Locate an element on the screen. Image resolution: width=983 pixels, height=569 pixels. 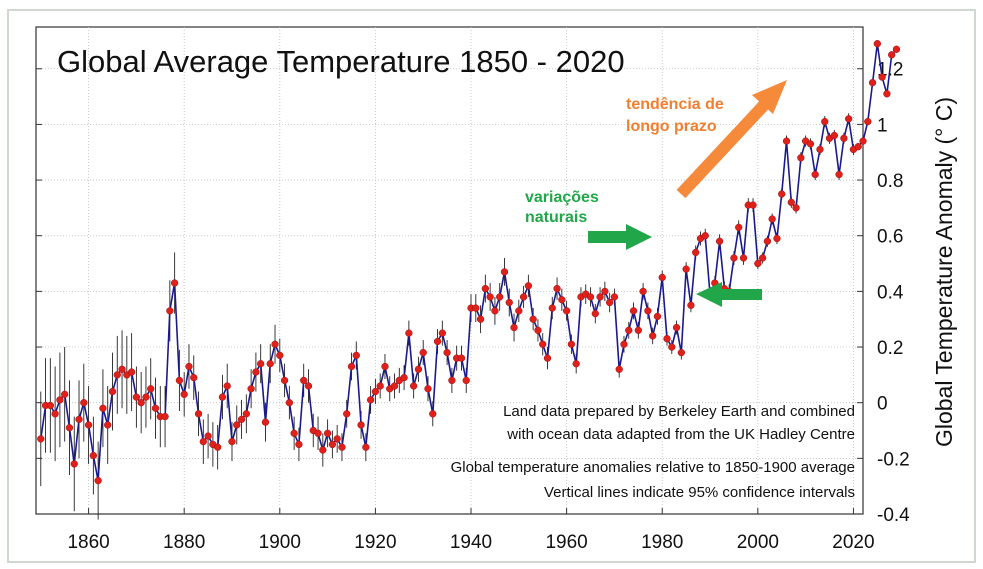
x-ticks: 1860 1880 1900 1920 1940 1960 1980 2000 2020 is located at coordinates (471, 530).